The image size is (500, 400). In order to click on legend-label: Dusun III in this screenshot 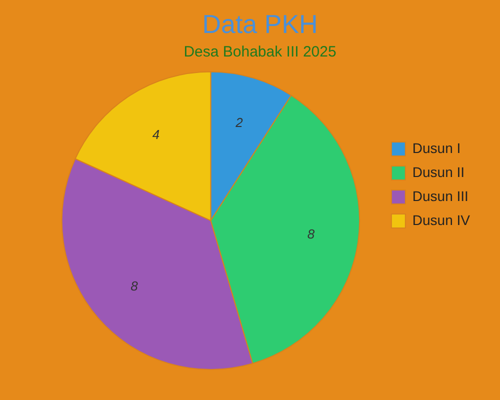, I will do `click(440, 196)`.